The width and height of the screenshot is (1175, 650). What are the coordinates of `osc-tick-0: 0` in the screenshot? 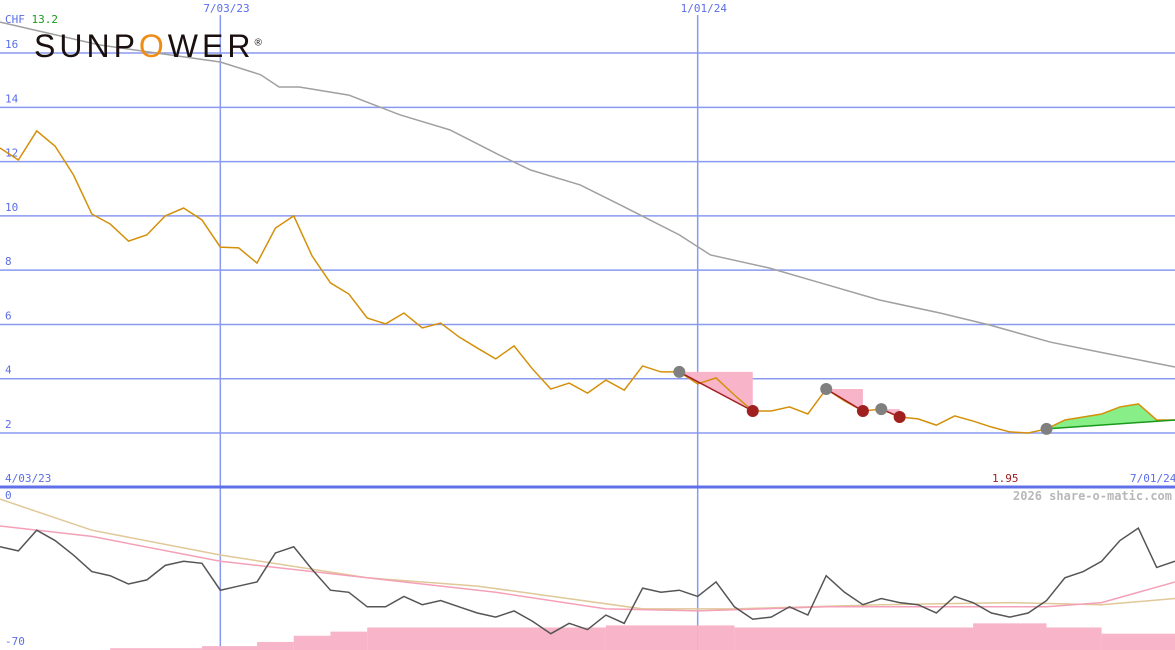 It's located at (8, 495).